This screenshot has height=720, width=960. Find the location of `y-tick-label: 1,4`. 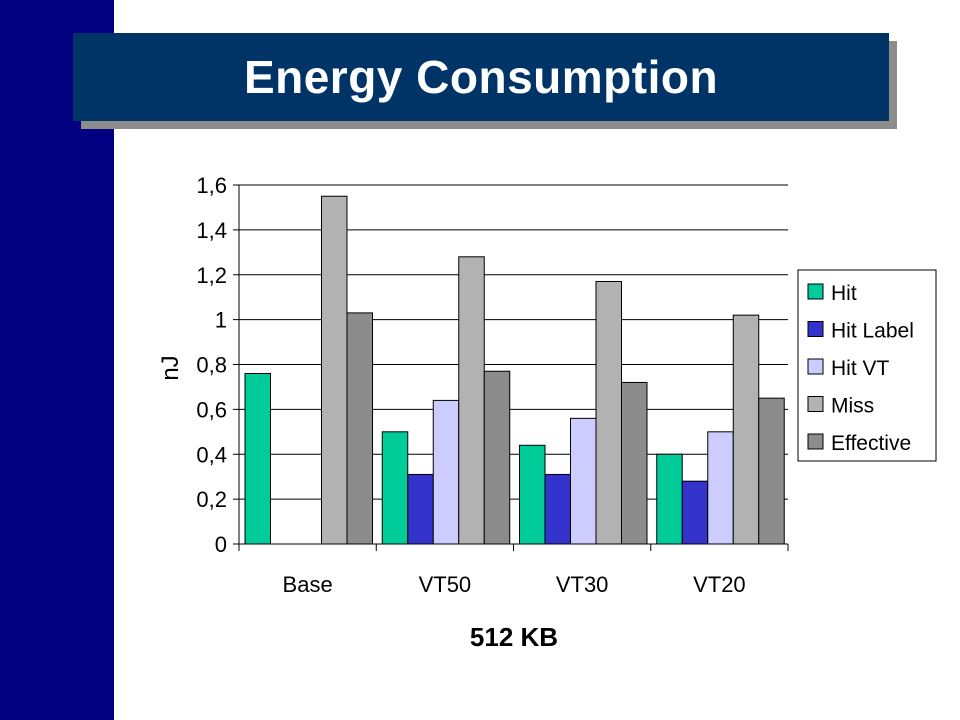

y-tick-label: 1,4 is located at coordinates (211, 230).